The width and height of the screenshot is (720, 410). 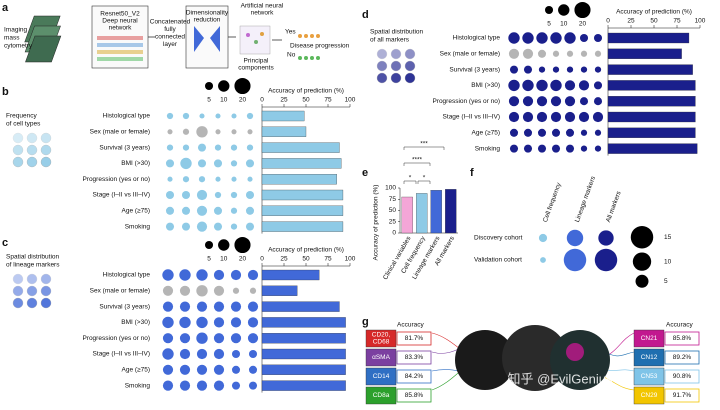 What do you see at coordinates (614, 207) in the screenshot?
I see `column-label: All markers` at bounding box center [614, 207].